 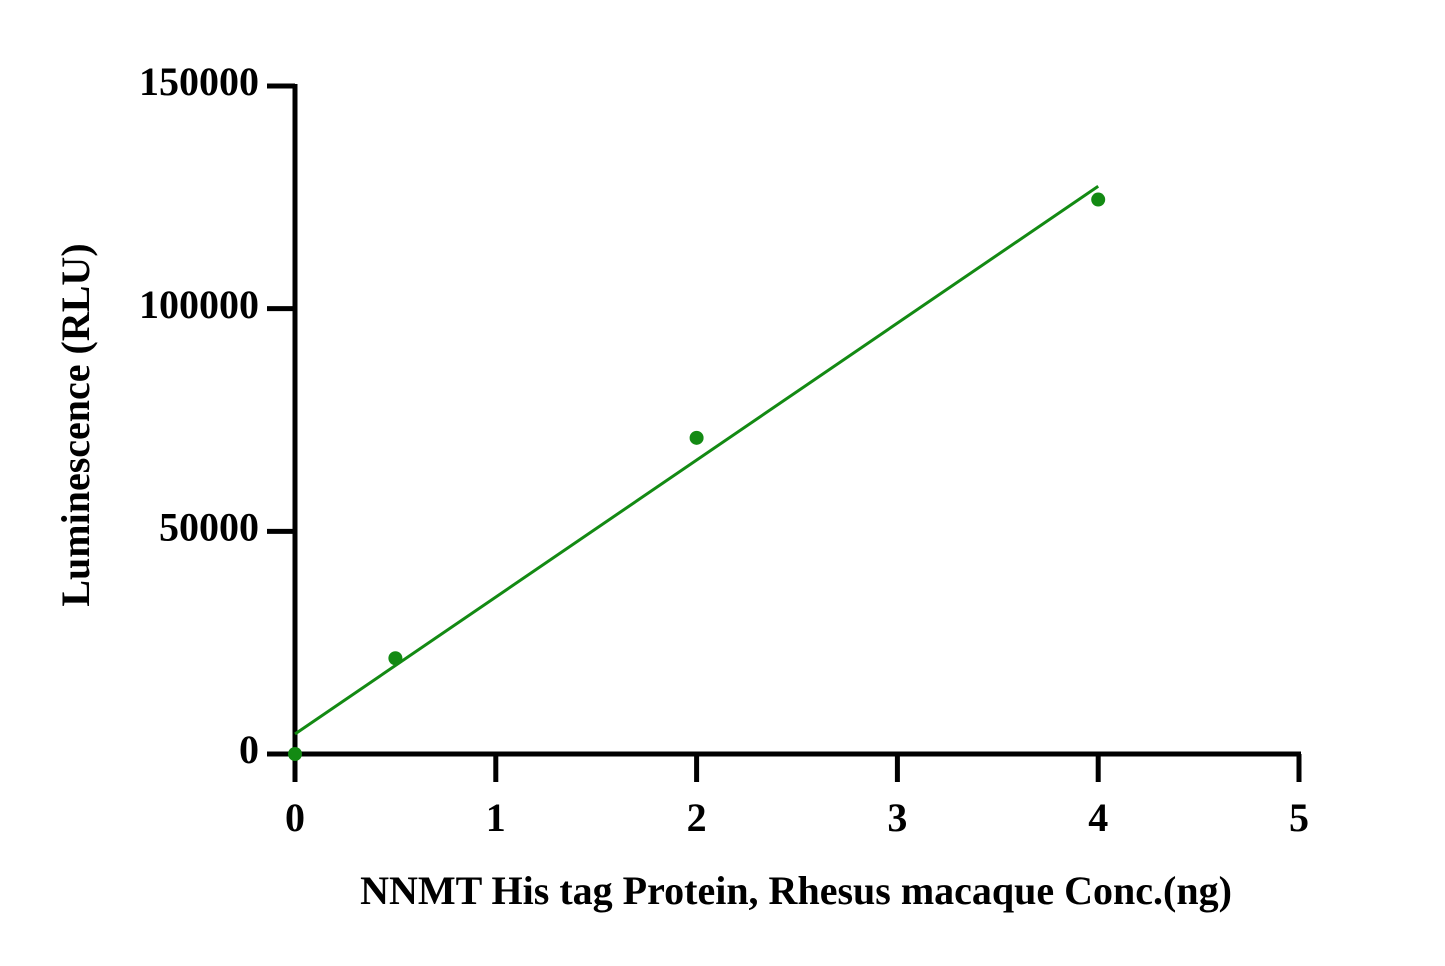 I want to click on x-tick-label: 3, so click(x=897, y=817).